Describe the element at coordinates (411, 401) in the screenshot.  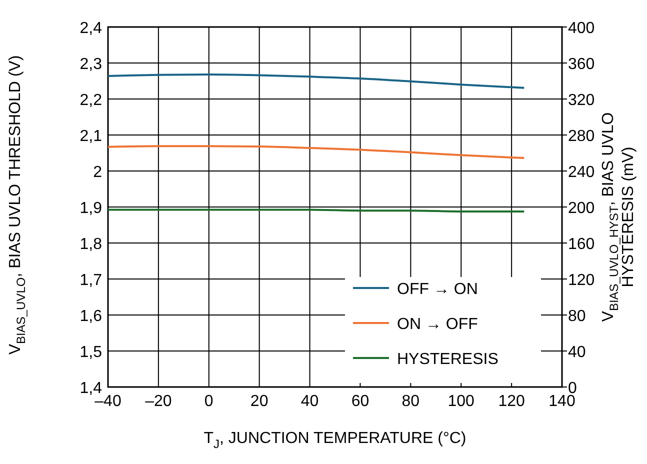
I see `x-tick-label: 80` at that location.